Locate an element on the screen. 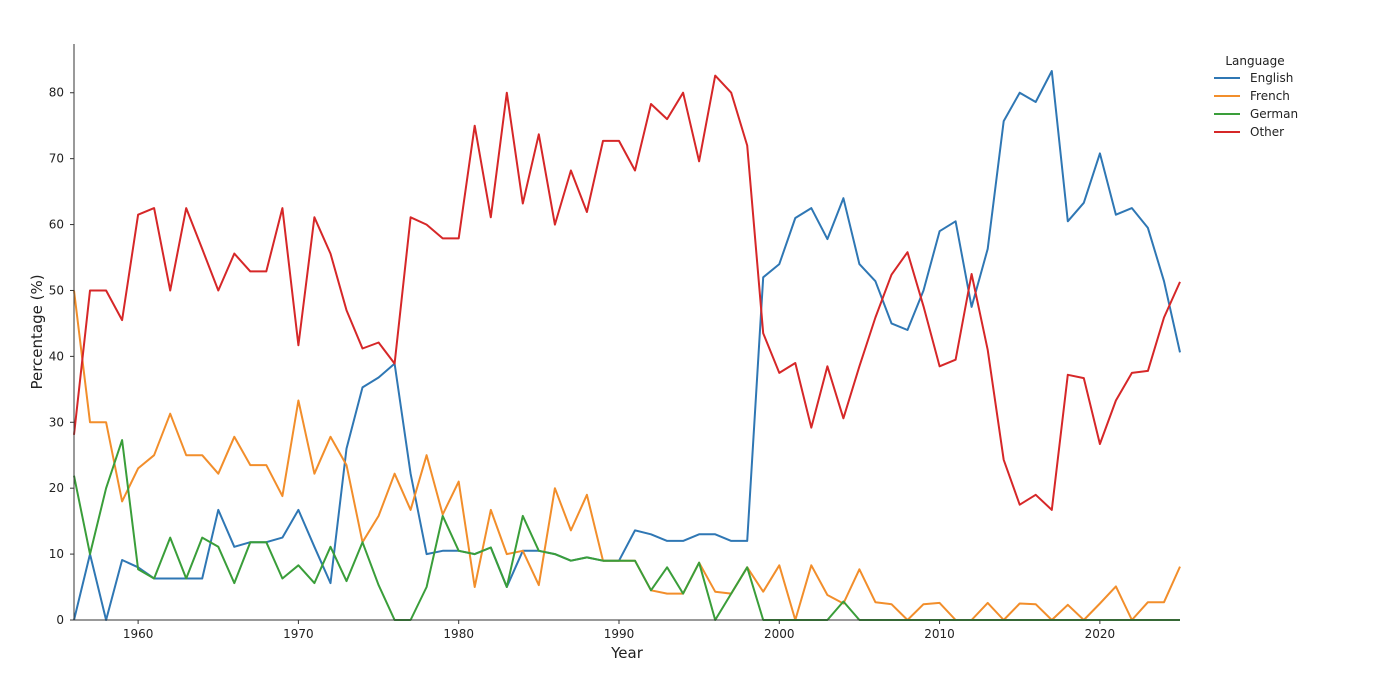 The height and width of the screenshot is (676, 1392). legend-items: English French German Other is located at coordinates (1256, 105).